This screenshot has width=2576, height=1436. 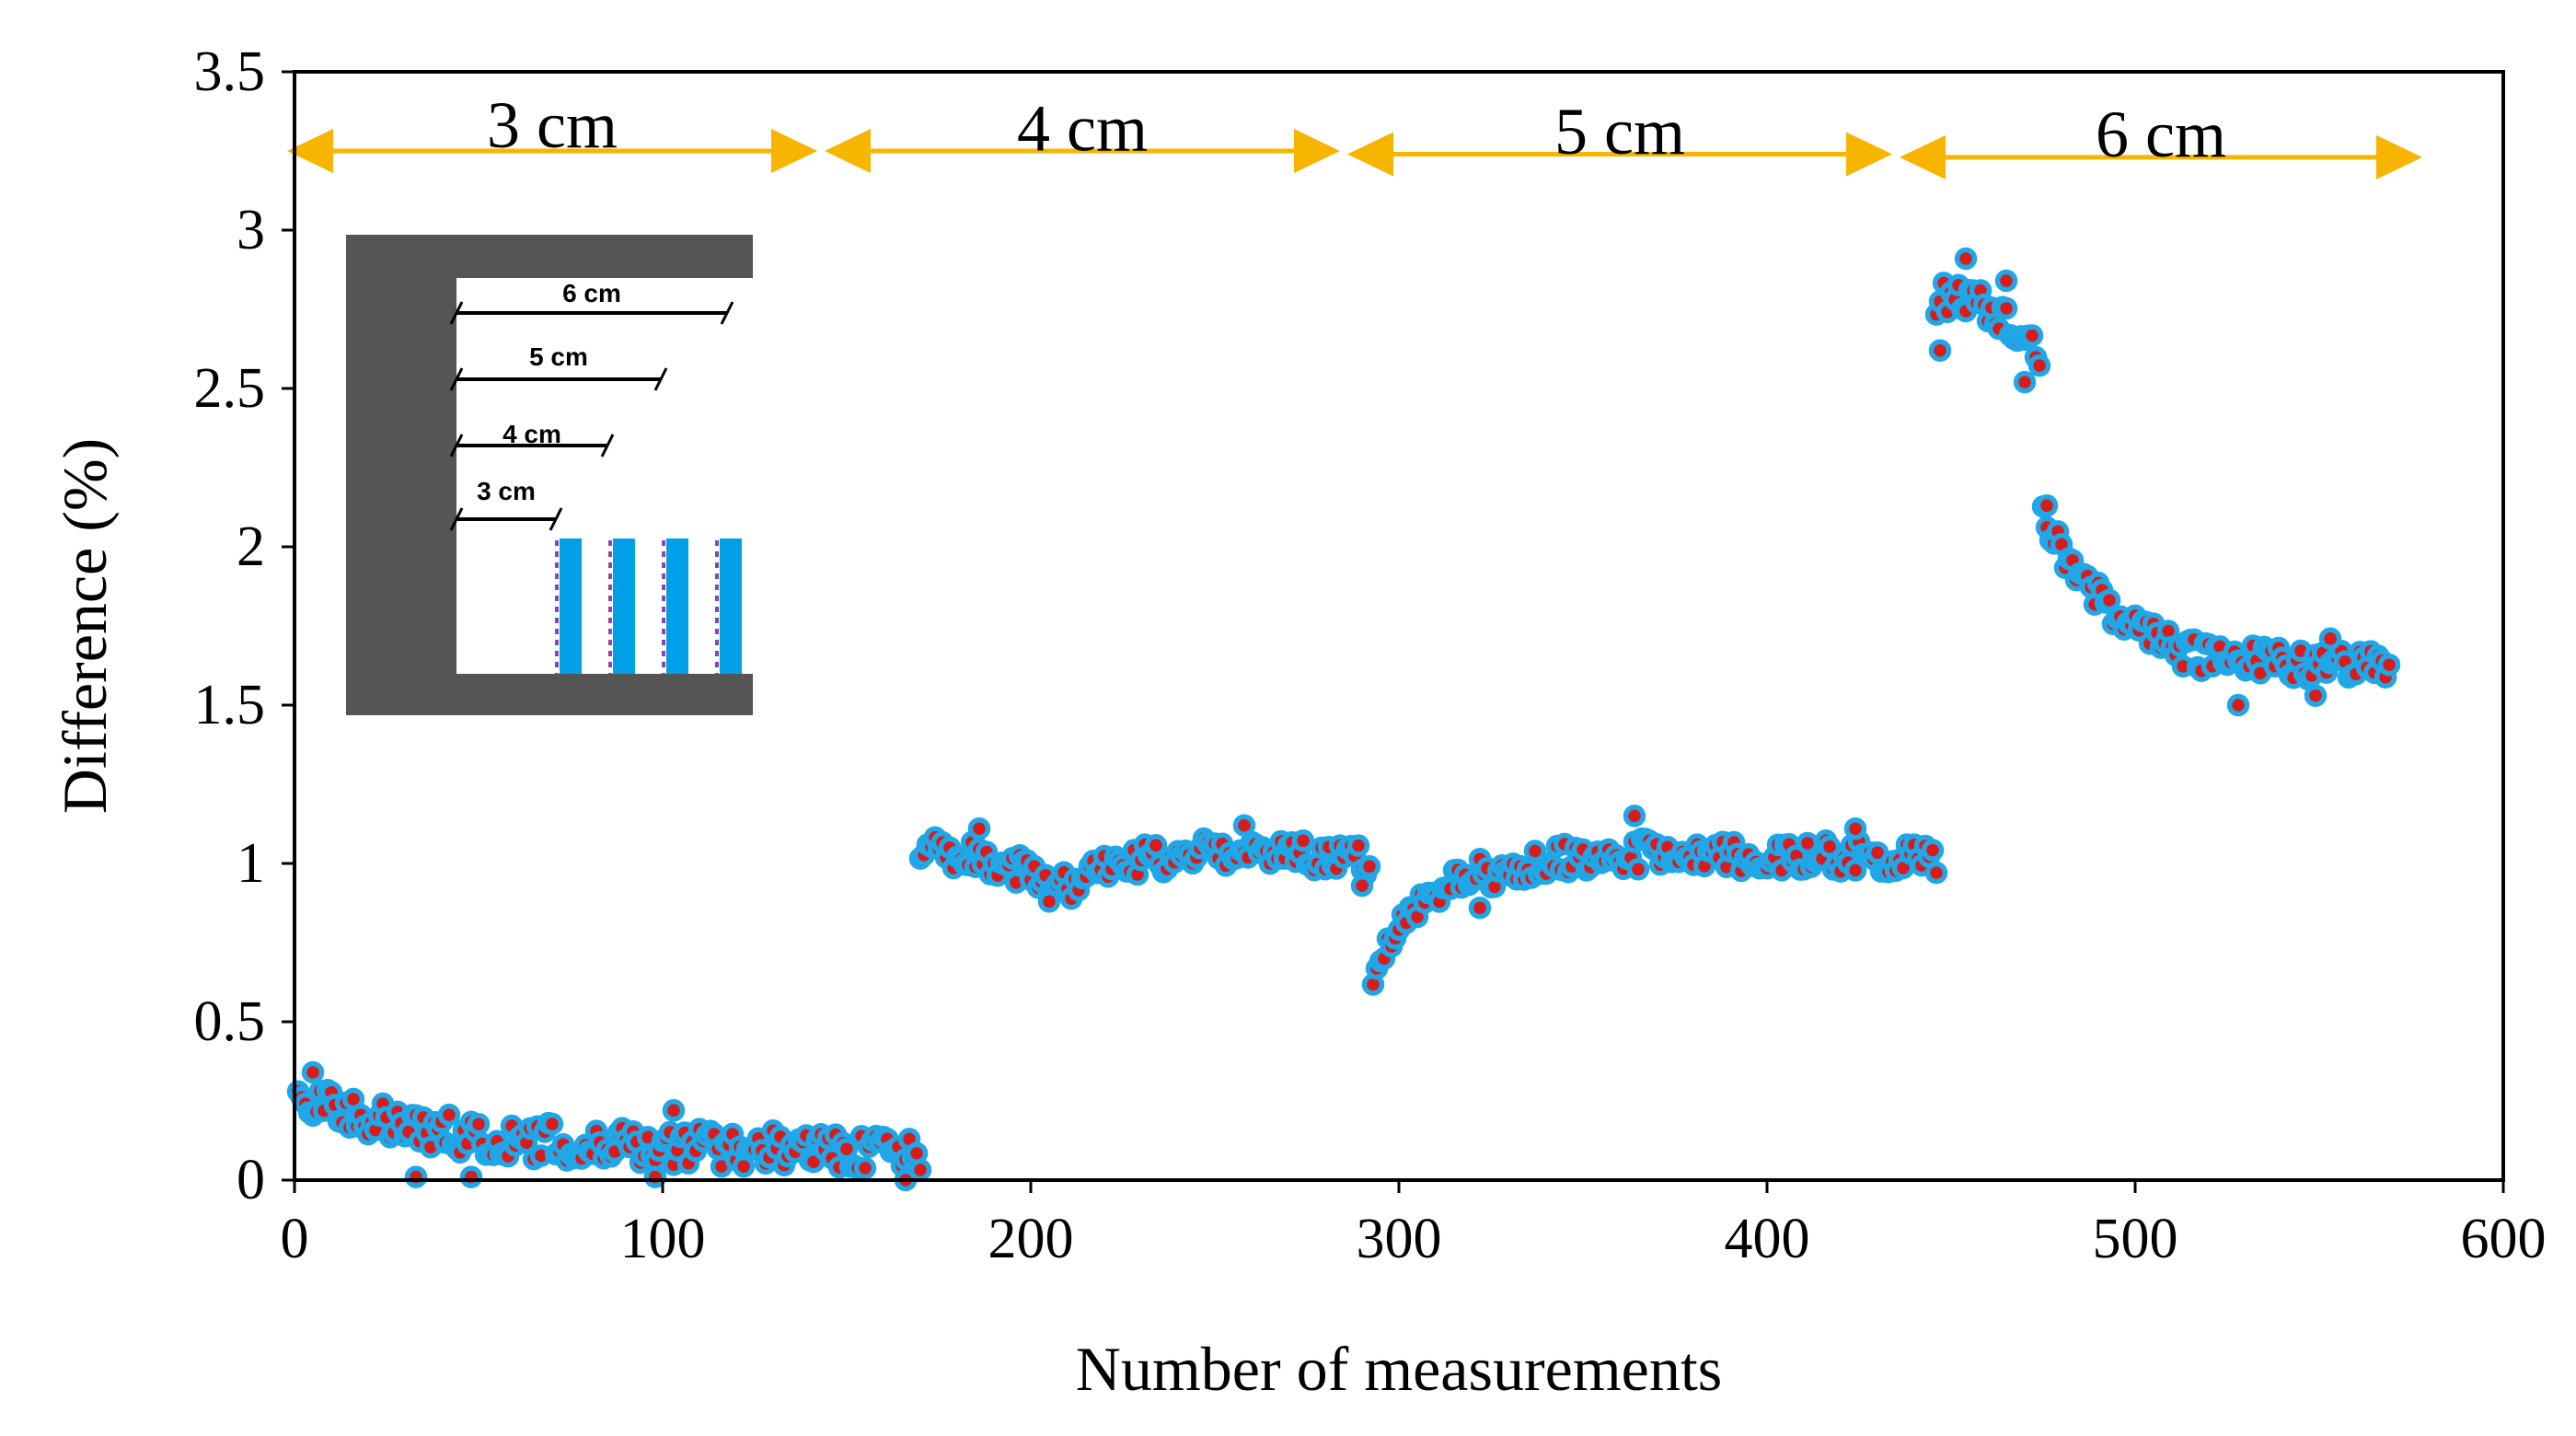 I want to click on inset-distance-label: 6 cm, so click(x=591, y=293).